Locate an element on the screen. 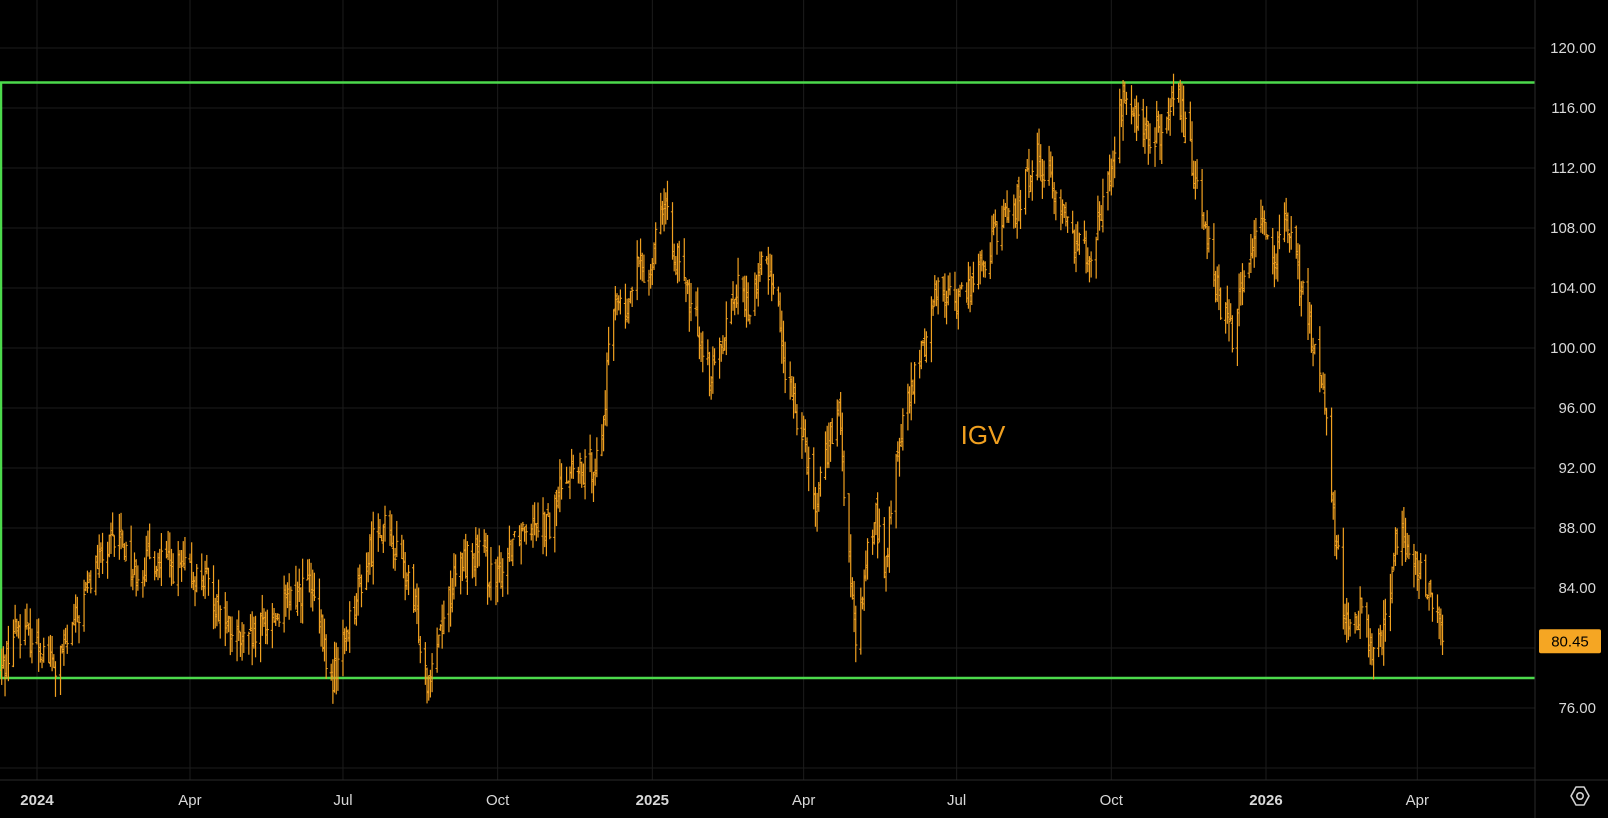 This screenshot has height=818, width=1608. time-axis: 2024 Apr Jul Oct 2025 Apr Jul Oct 2026 Apr is located at coordinates (724, 800).